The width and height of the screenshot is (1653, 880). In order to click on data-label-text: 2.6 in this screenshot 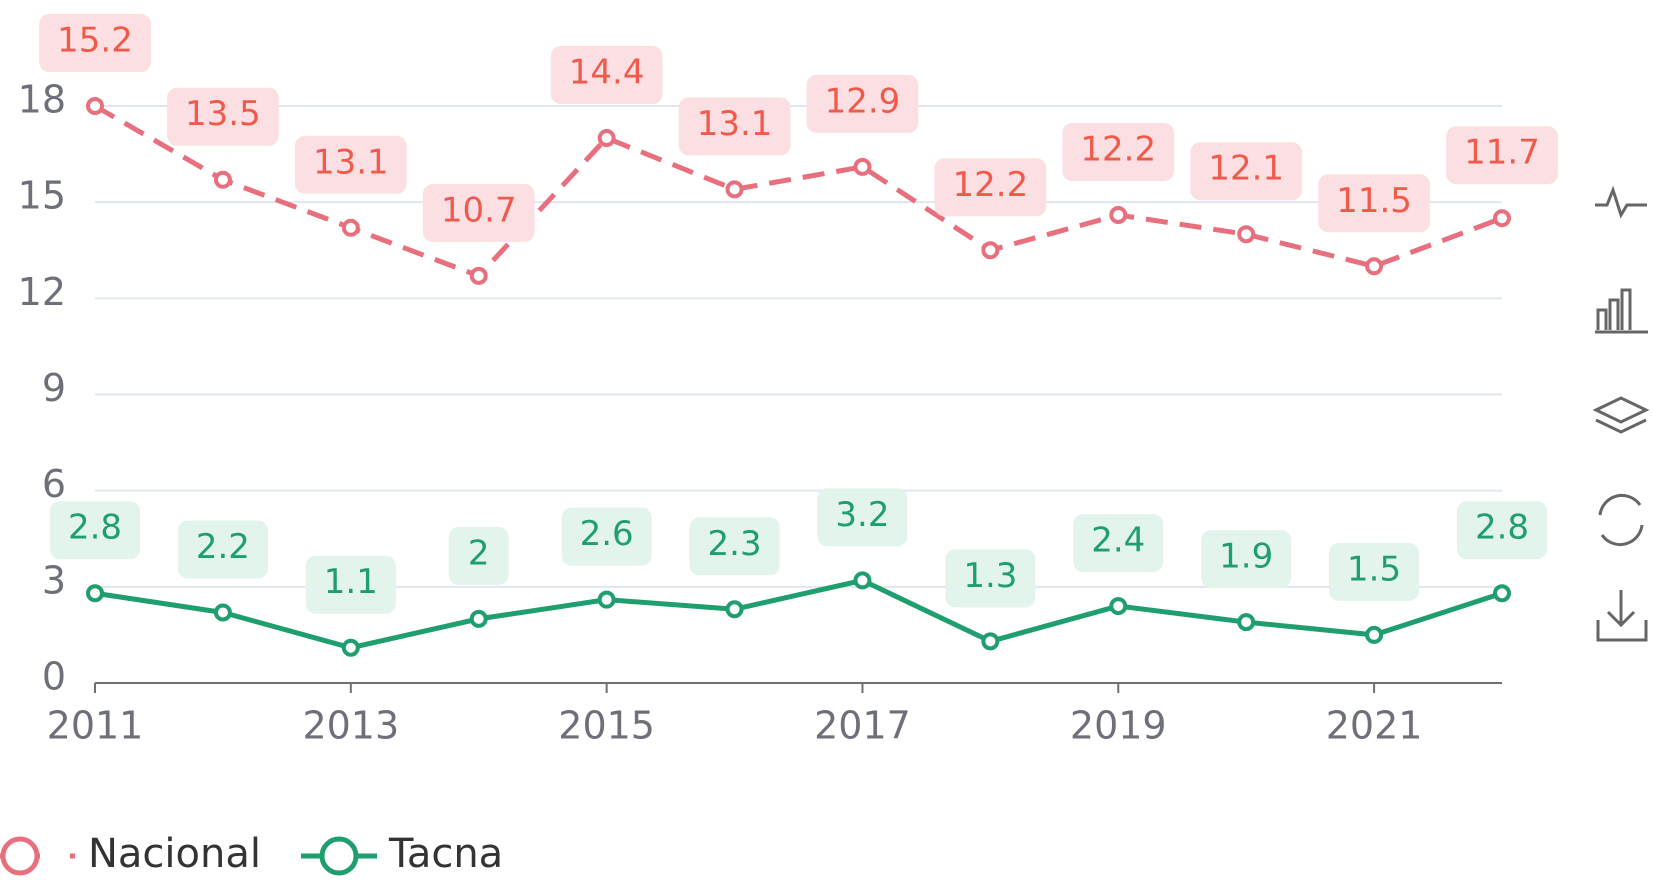, I will do `click(607, 534)`.